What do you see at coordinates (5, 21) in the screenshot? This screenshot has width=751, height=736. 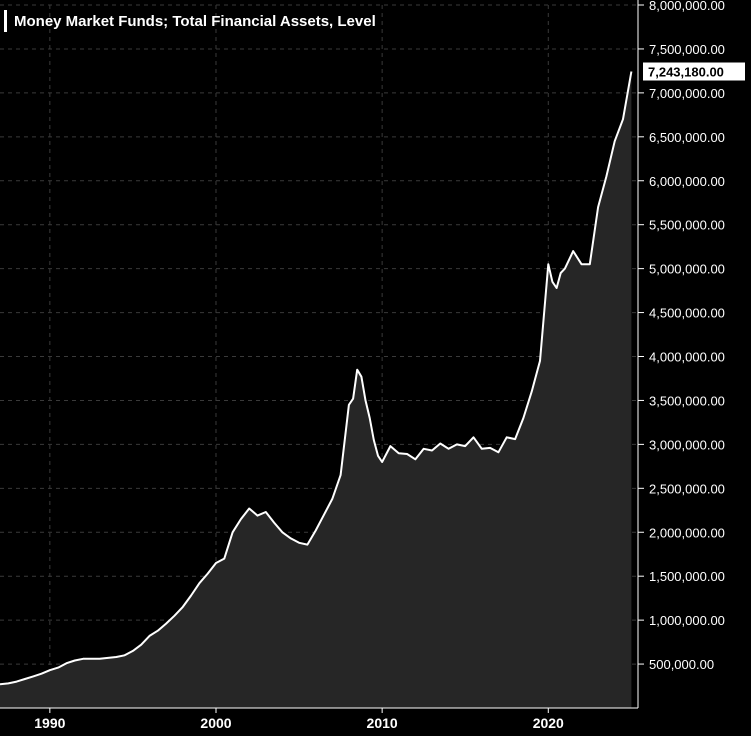 I see `title-accent-bar` at bounding box center [5, 21].